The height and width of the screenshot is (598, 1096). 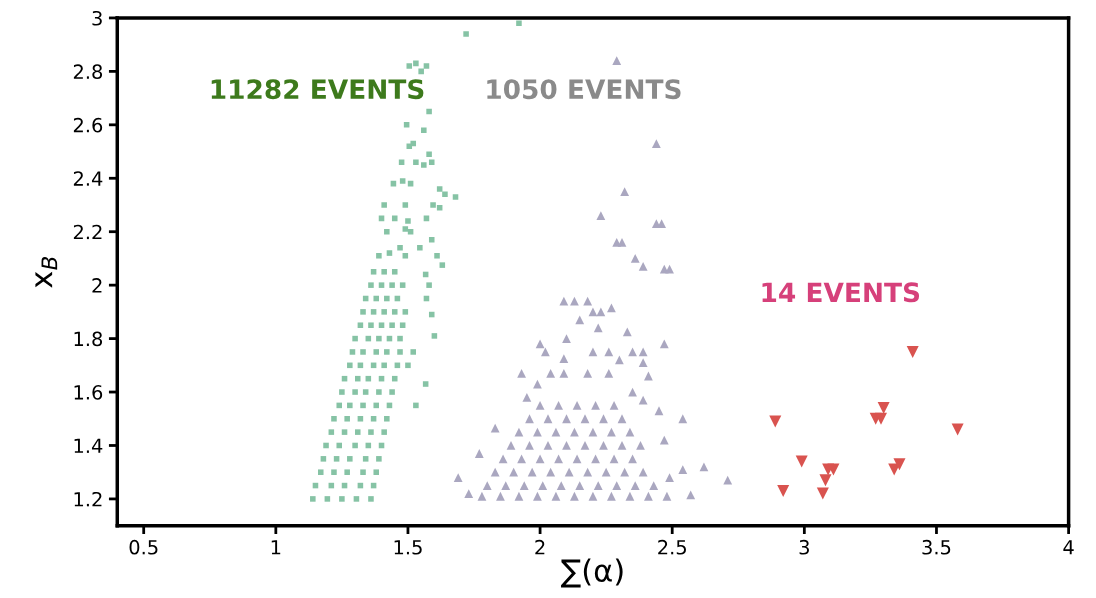 I want to click on y-tick-label: 1.2, so click(x=88, y=499).